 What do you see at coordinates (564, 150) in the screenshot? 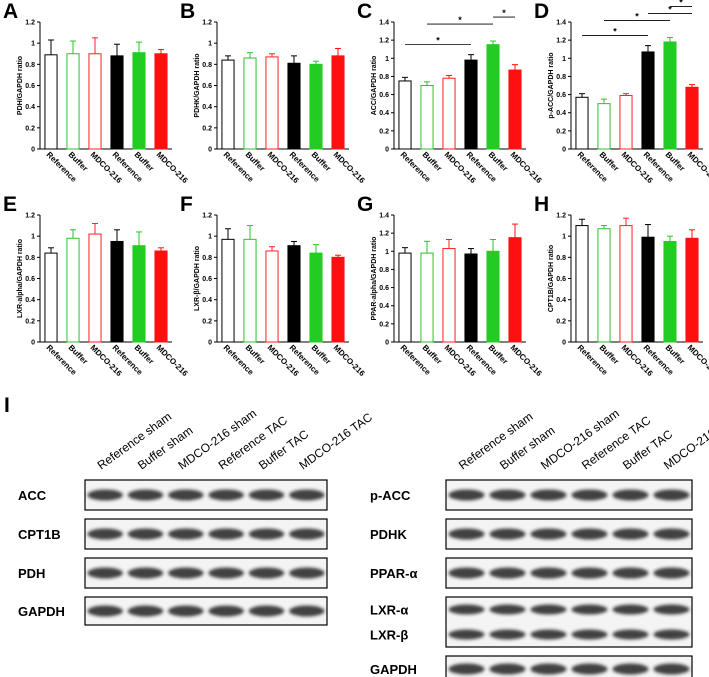
I see `y-tick-label: 0` at bounding box center [564, 150].